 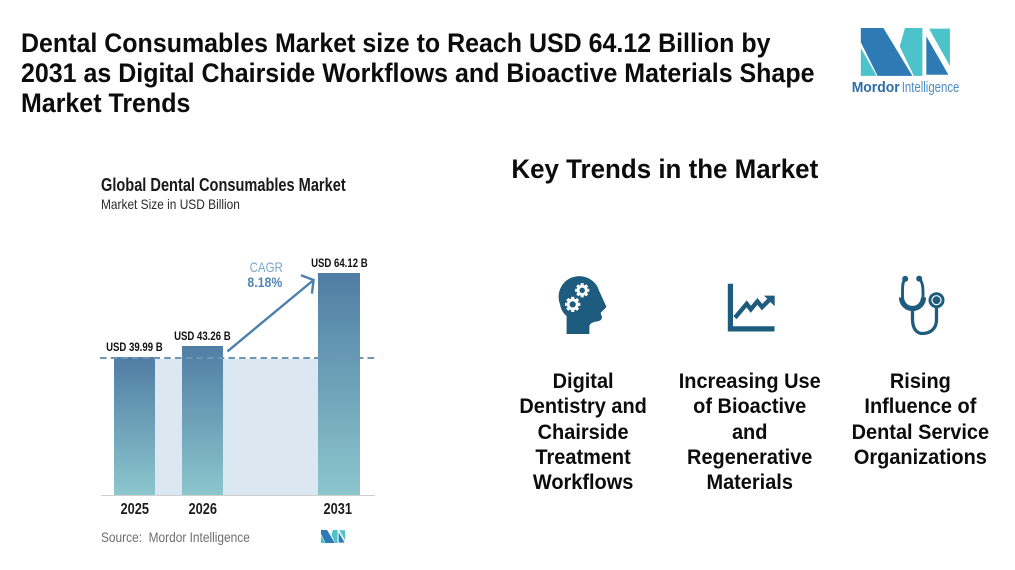 What do you see at coordinates (876, 87) in the screenshot?
I see `svg-text: Mordor` at bounding box center [876, 87].